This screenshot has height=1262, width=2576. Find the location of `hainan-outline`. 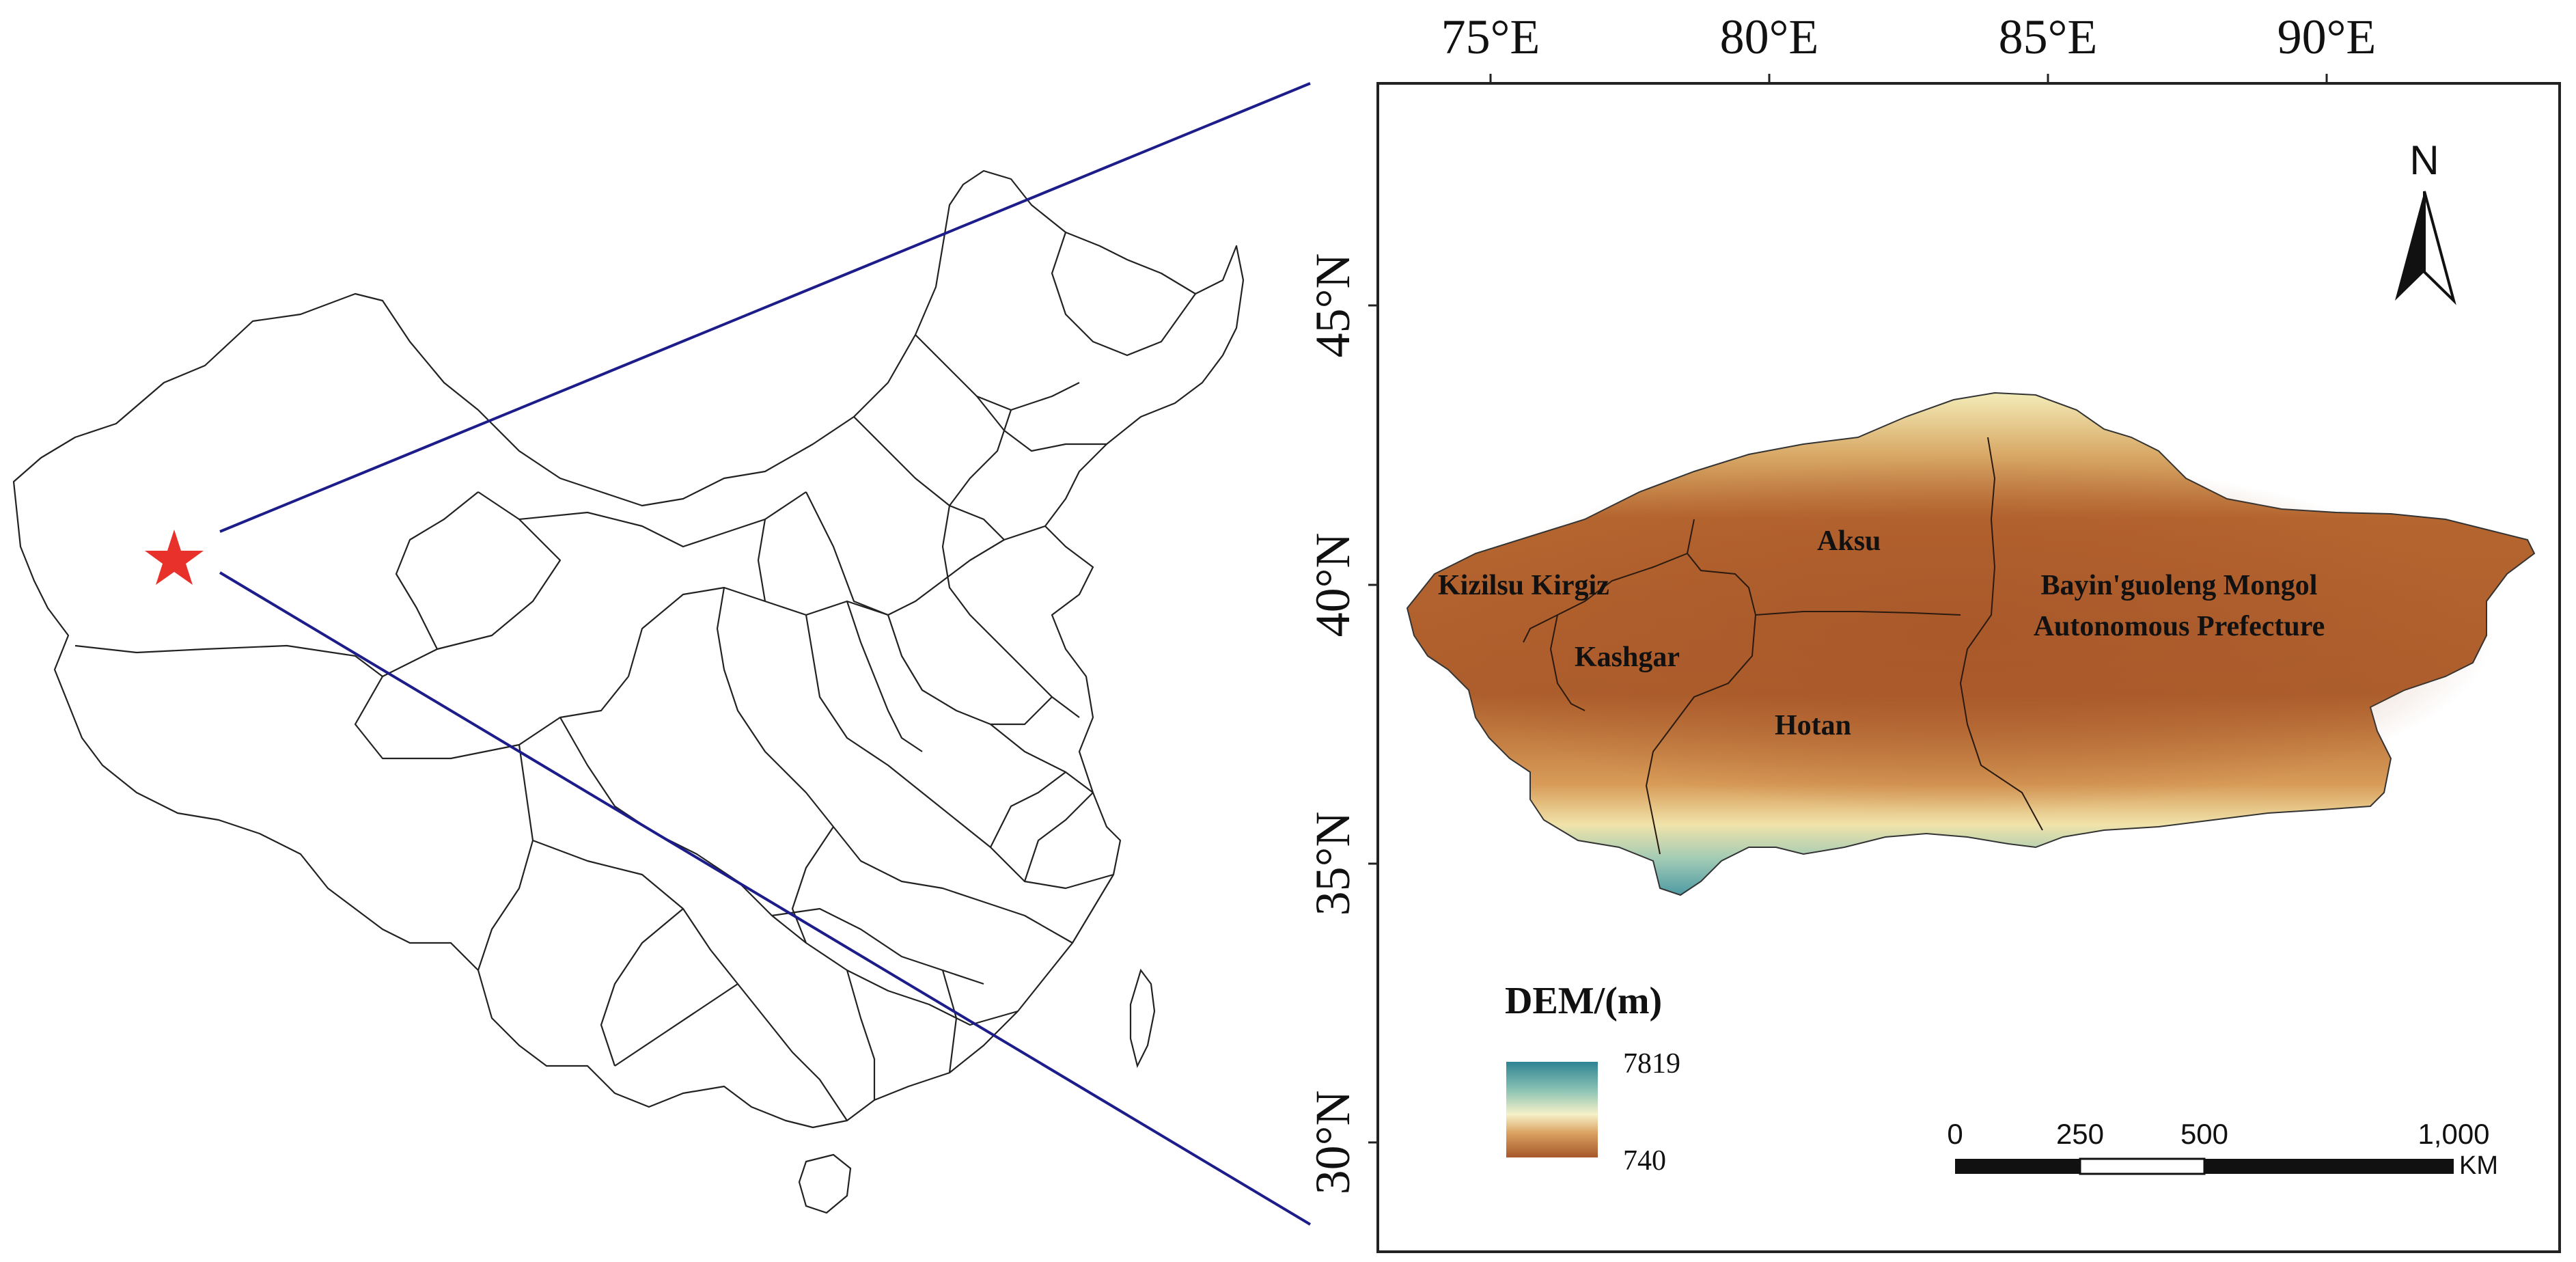

hainan-outline is located at coordinates (825, 1183).